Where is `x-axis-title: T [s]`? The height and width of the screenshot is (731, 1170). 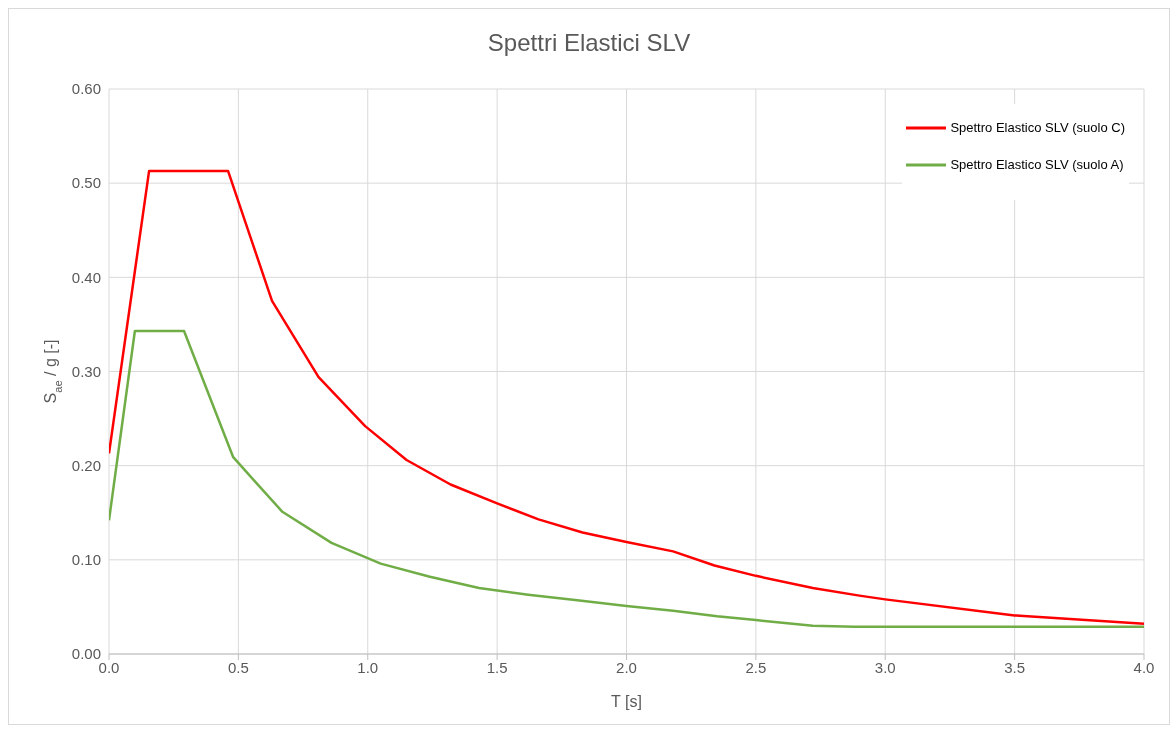 x-axis-title: T [s] is located at coordinates (626, 701).